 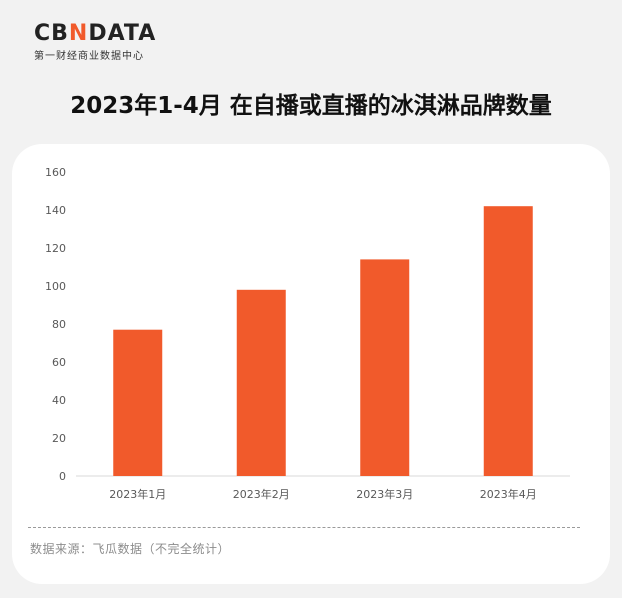 I want to click on y-tick-label: 140, so click(x=55, y=210).